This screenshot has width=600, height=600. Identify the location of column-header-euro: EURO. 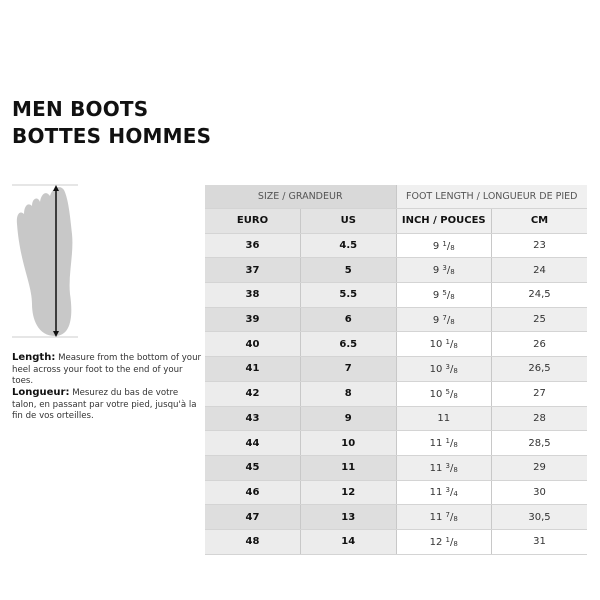
(253, 221).